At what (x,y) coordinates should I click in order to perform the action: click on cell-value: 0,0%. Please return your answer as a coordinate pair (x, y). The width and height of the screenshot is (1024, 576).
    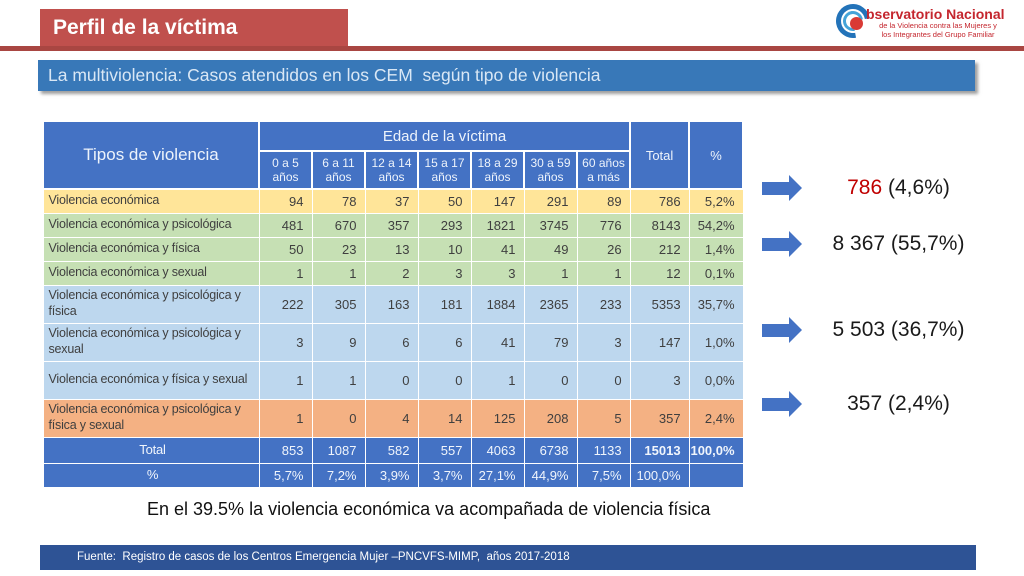
    Looking at the image, I should click on (716, 380).